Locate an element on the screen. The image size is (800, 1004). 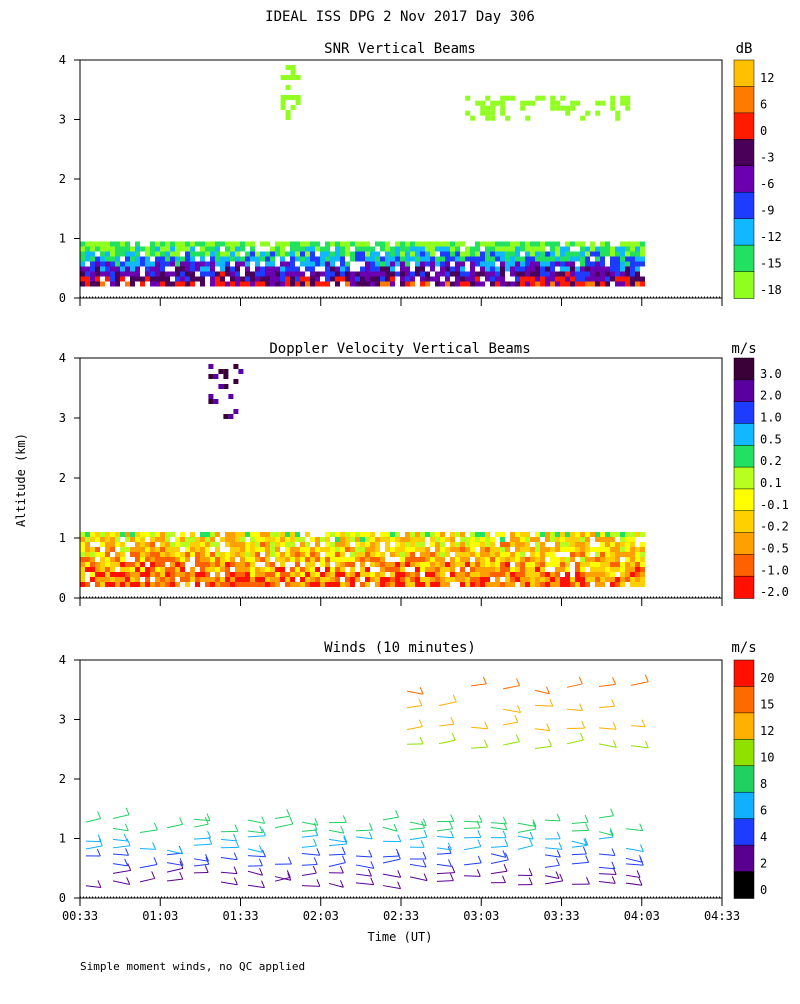
colorbar-swatch is located at coordinates (744, 232).